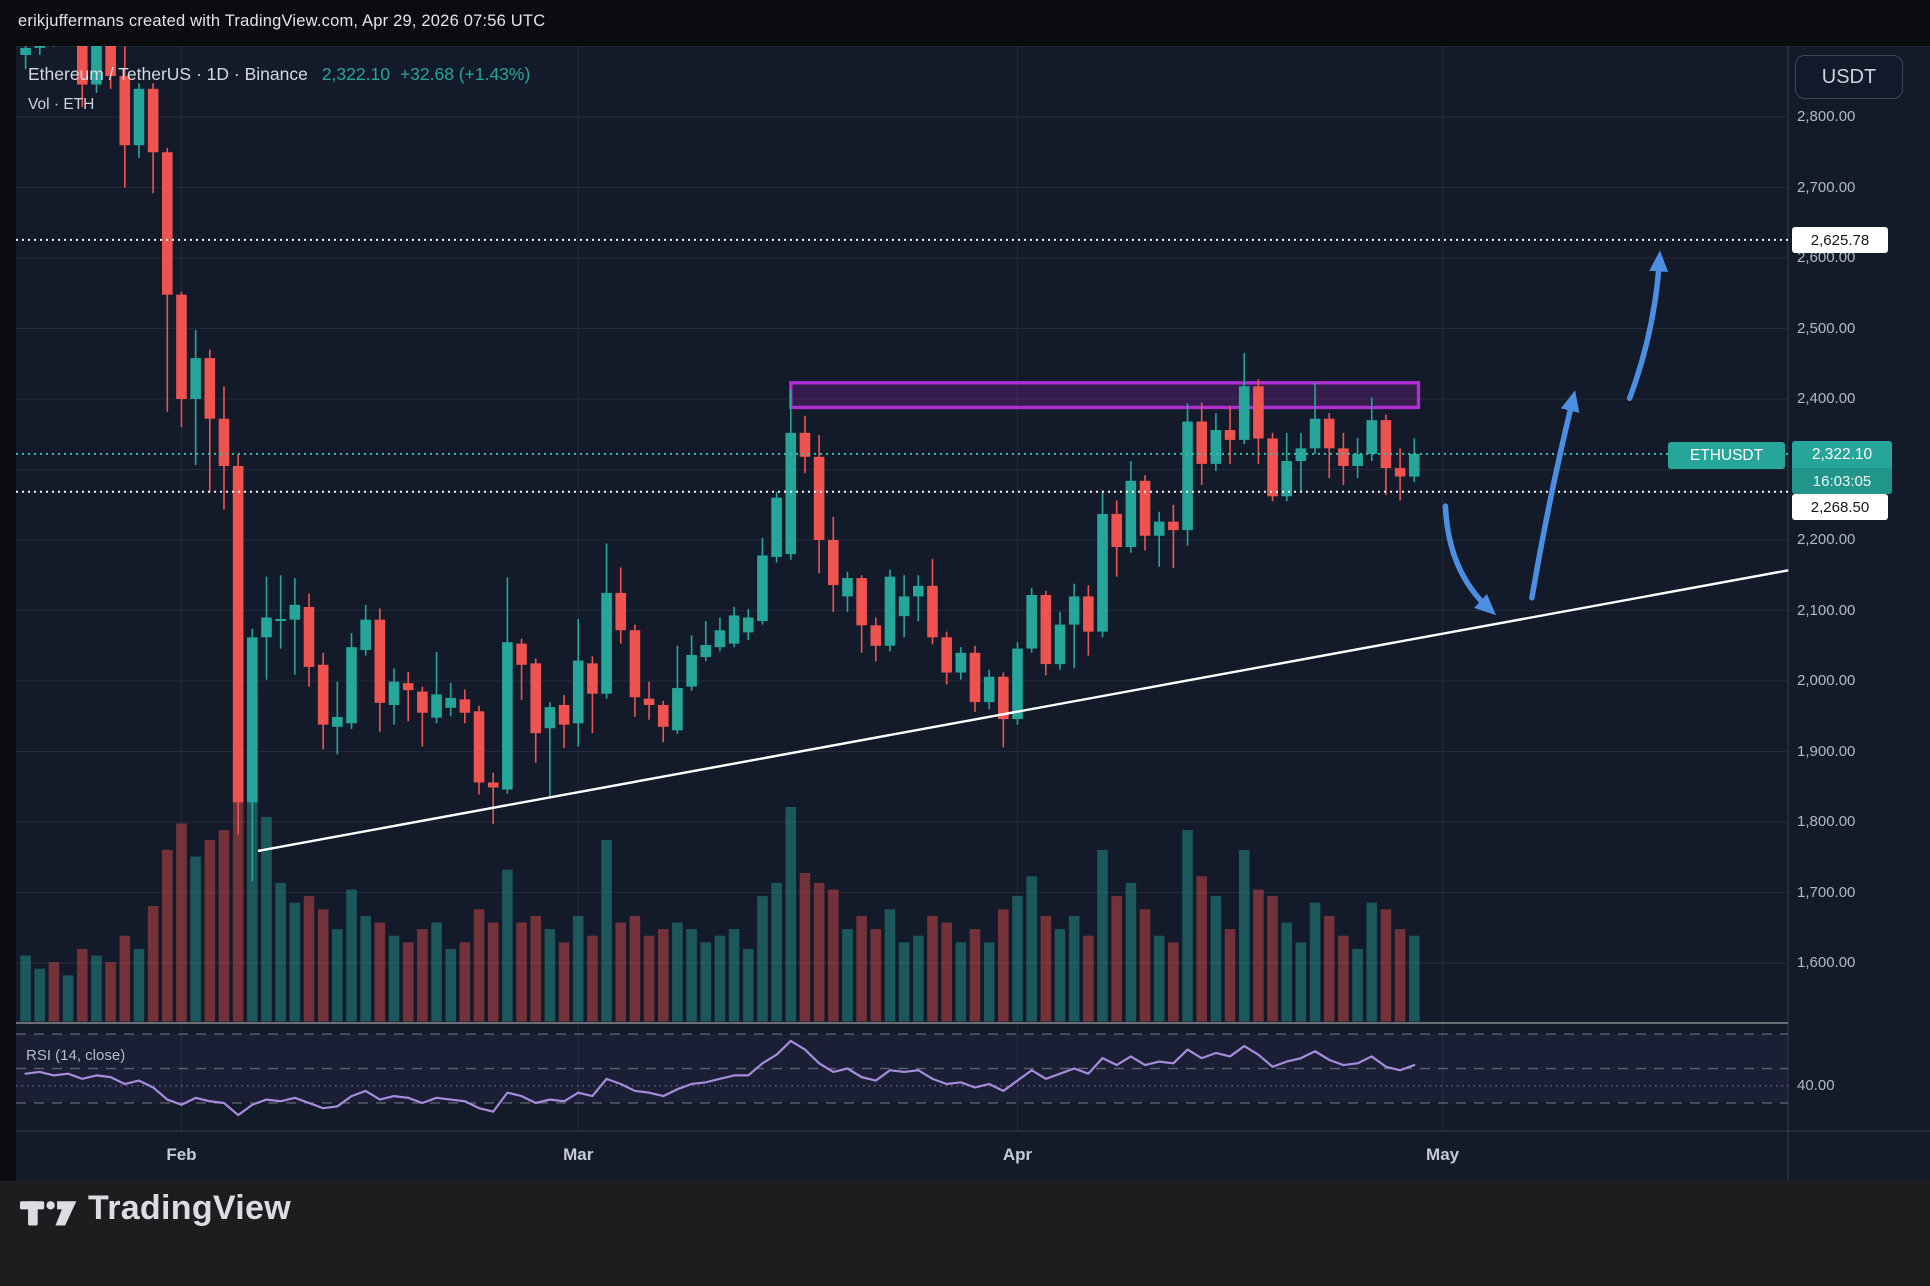  What do you see at coordinates (181, 1154) in the screenshot?
I see `month-label-feb: Feb` at bounding box center [181, 1154].